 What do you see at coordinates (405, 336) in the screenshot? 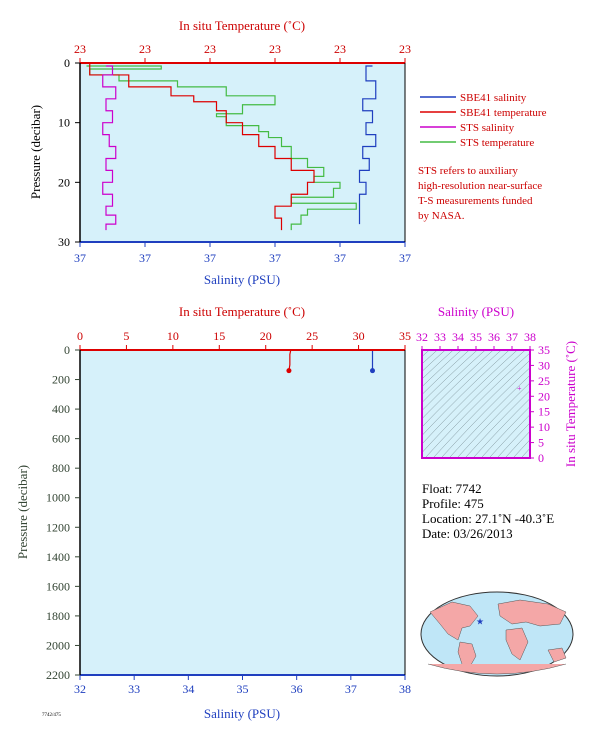
I see `main-temp-tick-label: 35` at bounding box center [405, 336].